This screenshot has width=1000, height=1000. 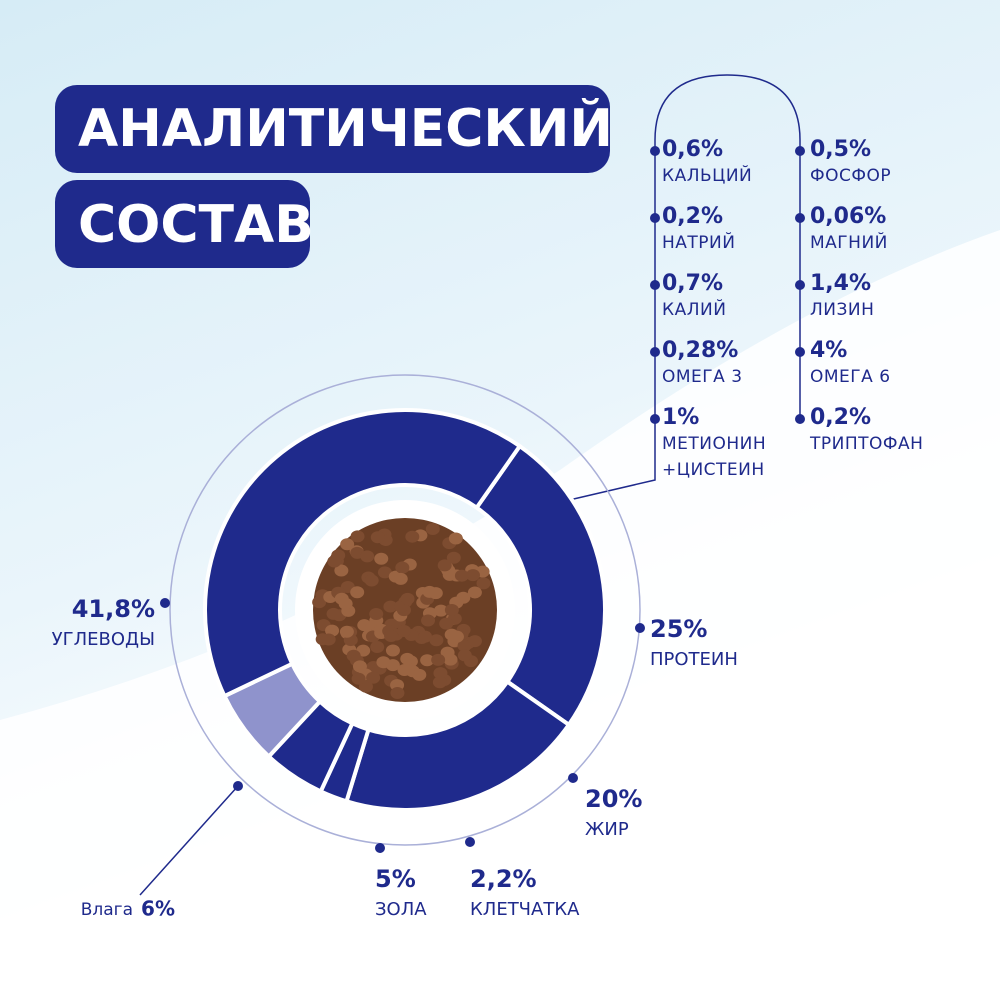 I want to click on mineral: 1,4% ЛИЗИН, so click(x=872, y=297).